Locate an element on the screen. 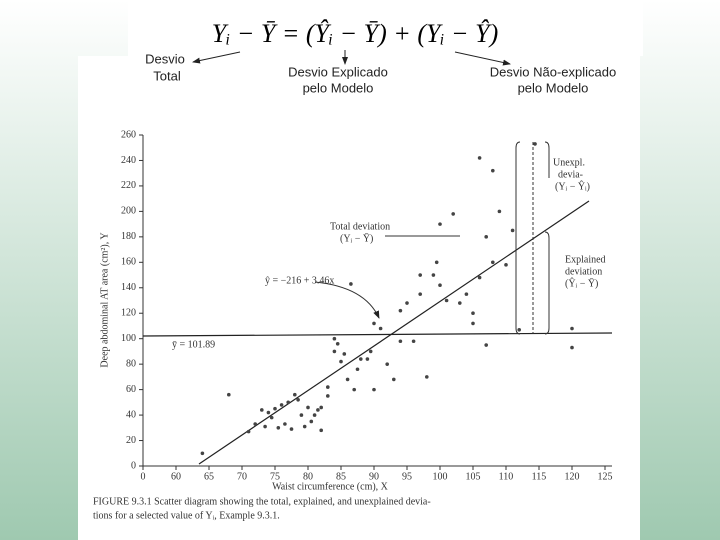 The width and height of the screenshot is (720, 540). label: Desvio Explicado is located at coordinates (338, 71).